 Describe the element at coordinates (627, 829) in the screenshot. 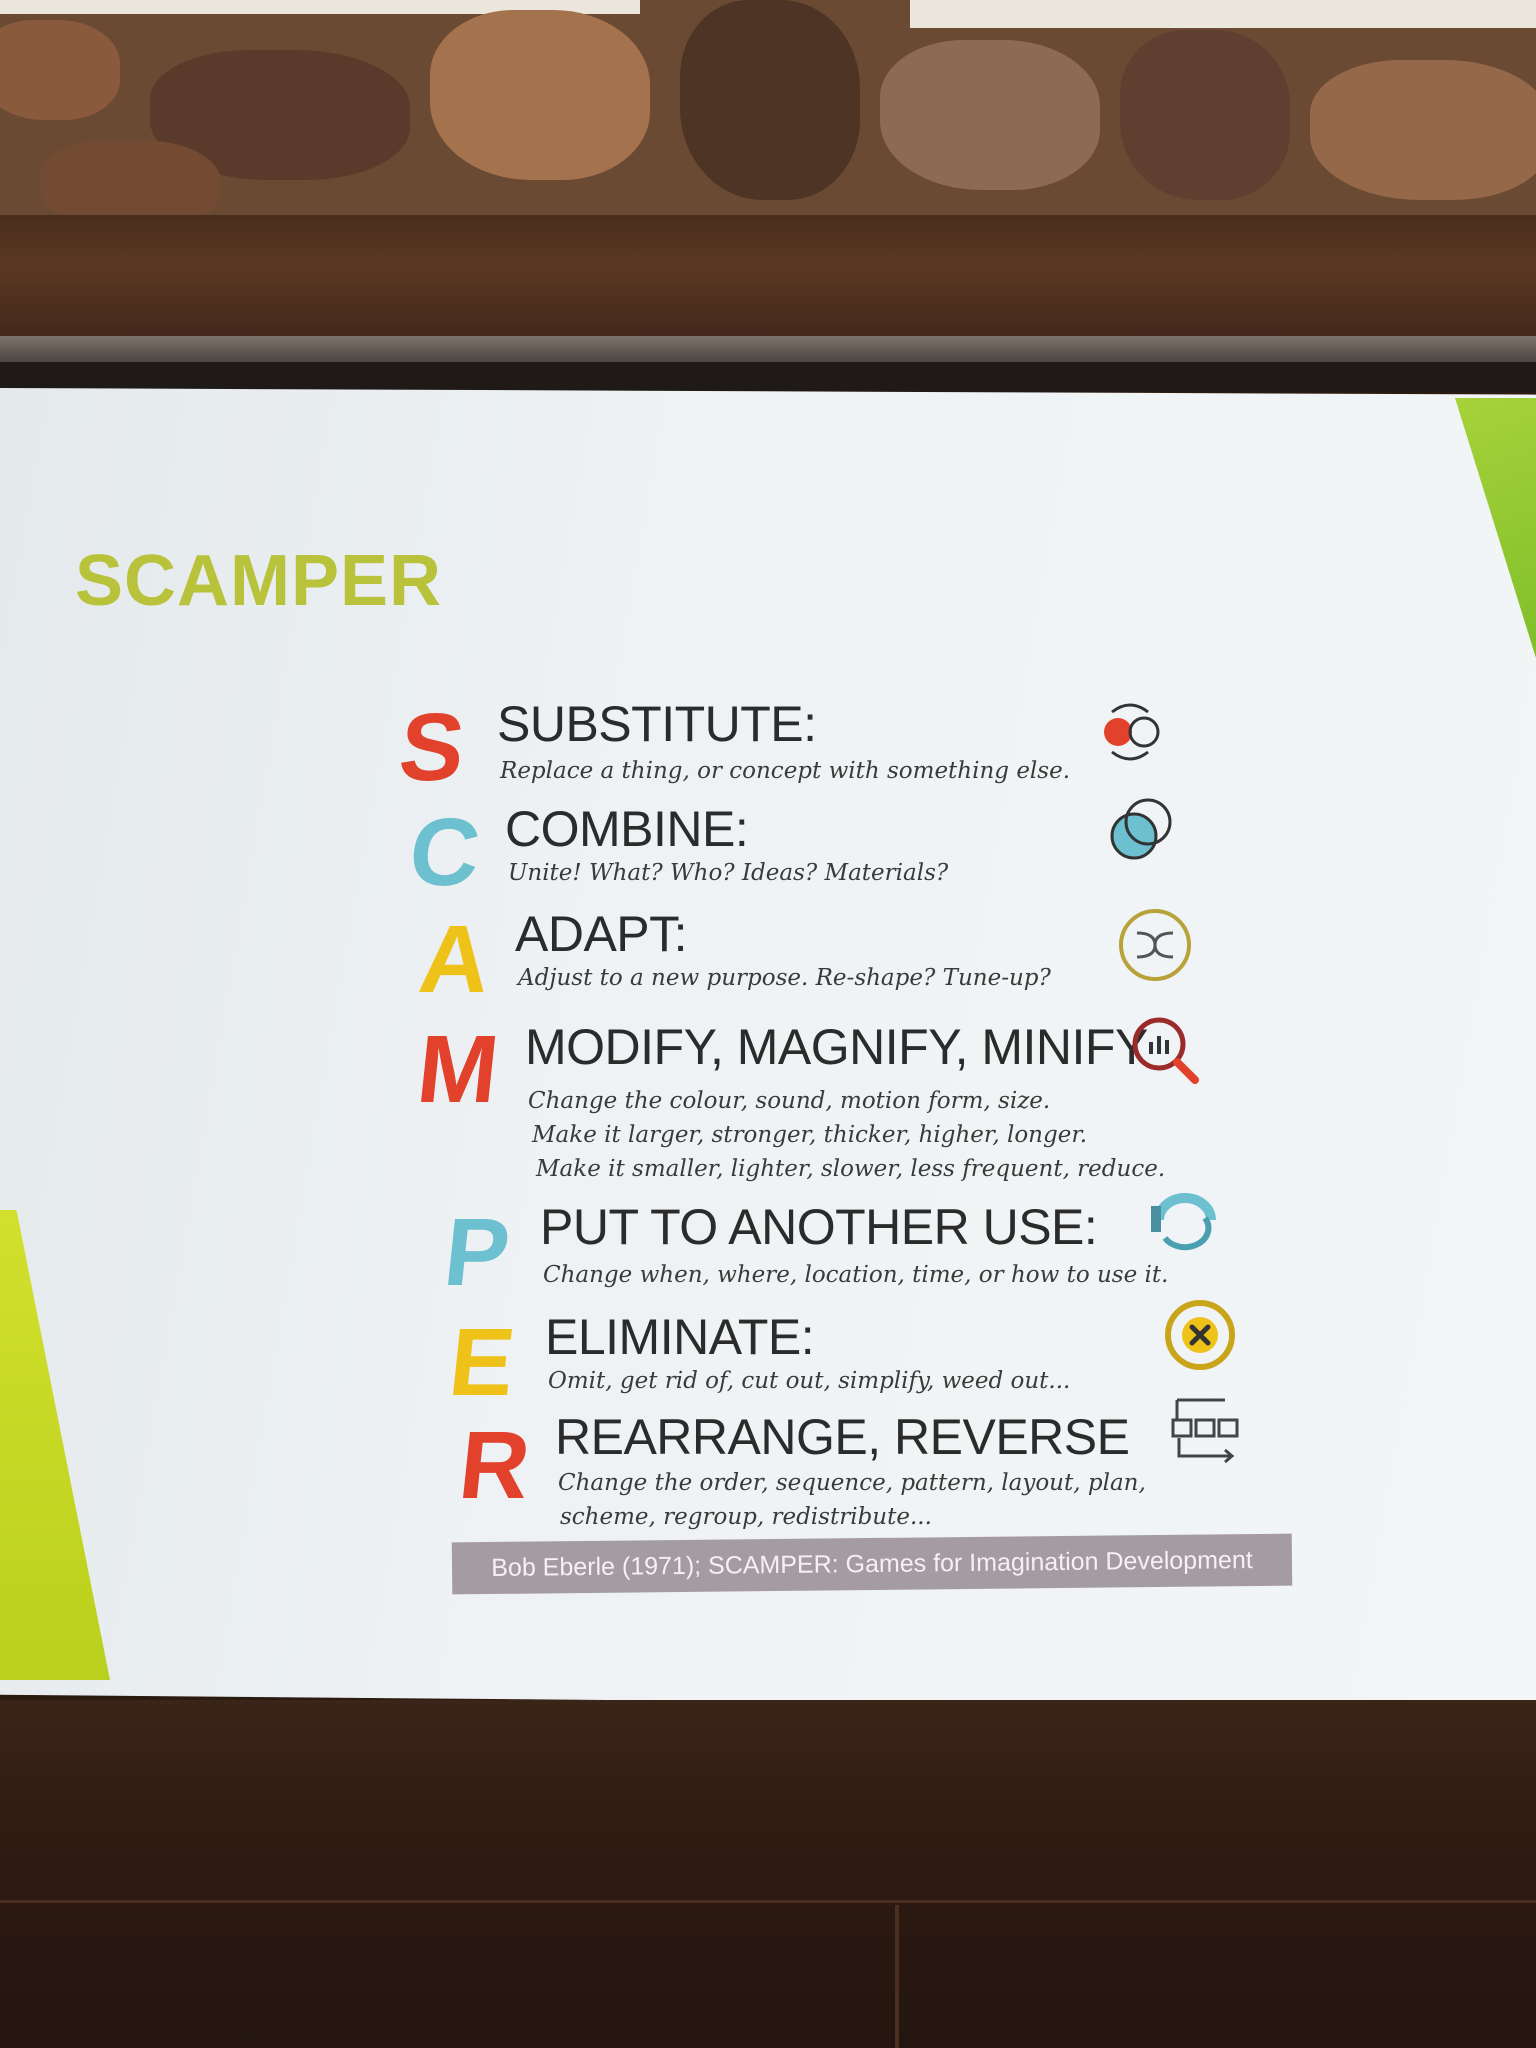

I see `item-heading: COMBINE:` at that location.